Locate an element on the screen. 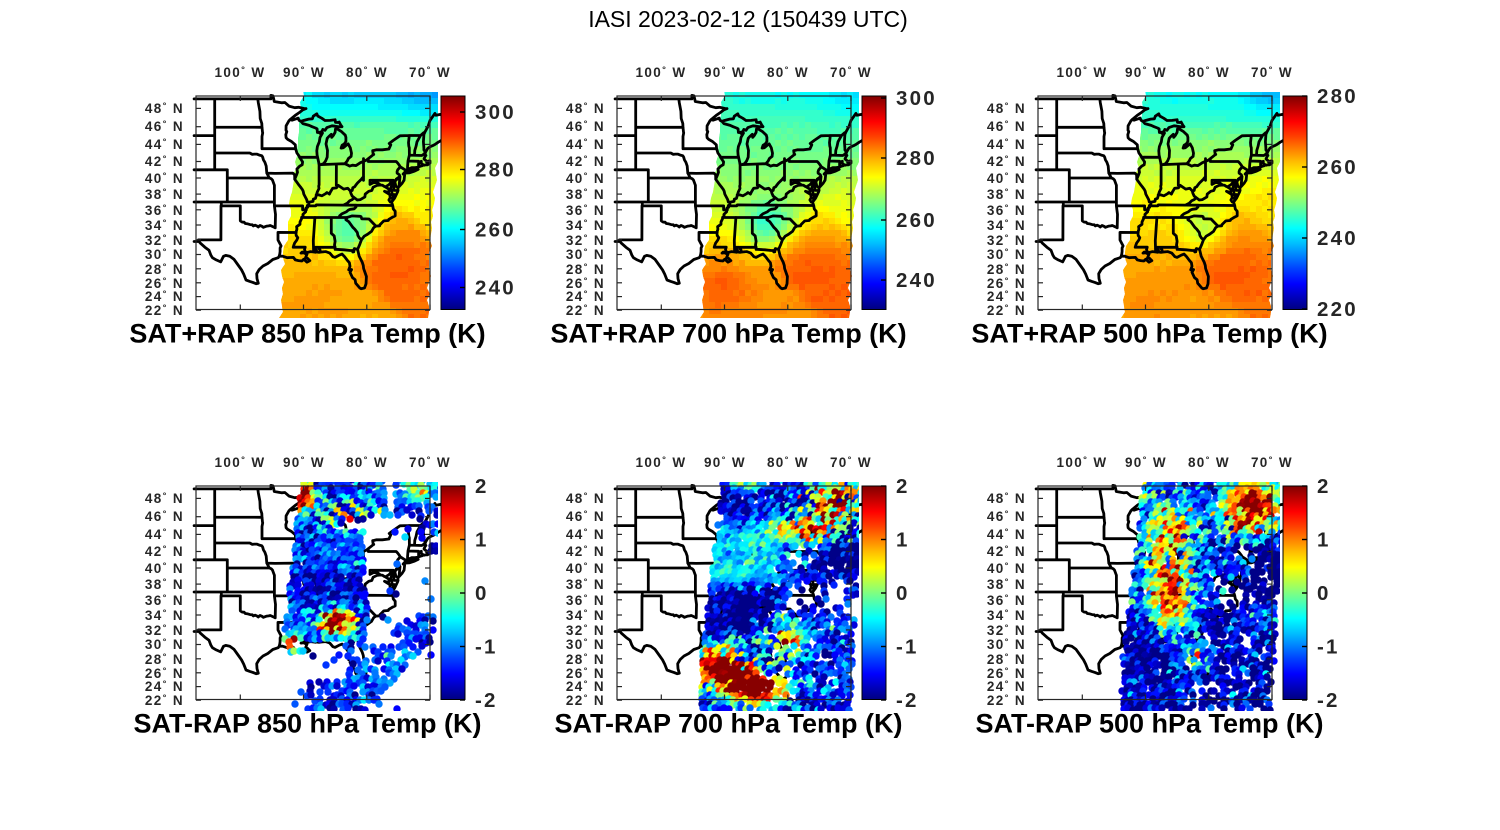 This screenshot has height=830, width=1500. svg-text: 0 is located at coordinates (1324, 593).